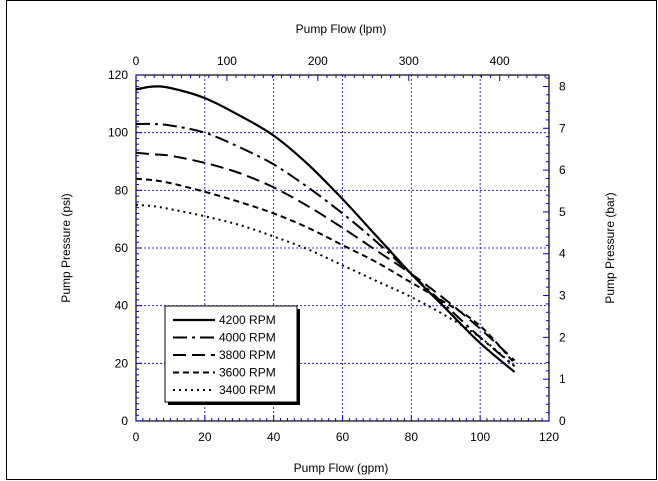  I want to click on x-tick-label: 0, so click(136, 437).